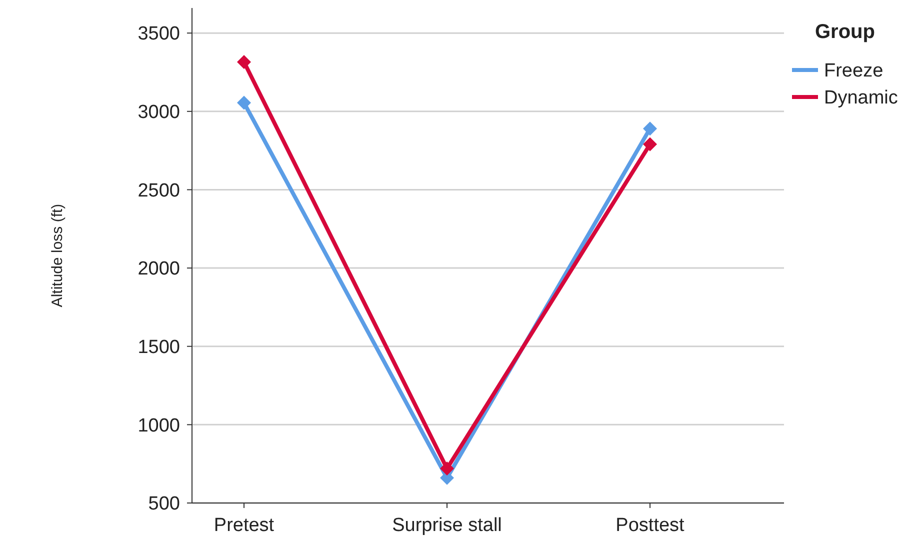  I want to click on x-tick-label: Pretest, so click(244, 525).